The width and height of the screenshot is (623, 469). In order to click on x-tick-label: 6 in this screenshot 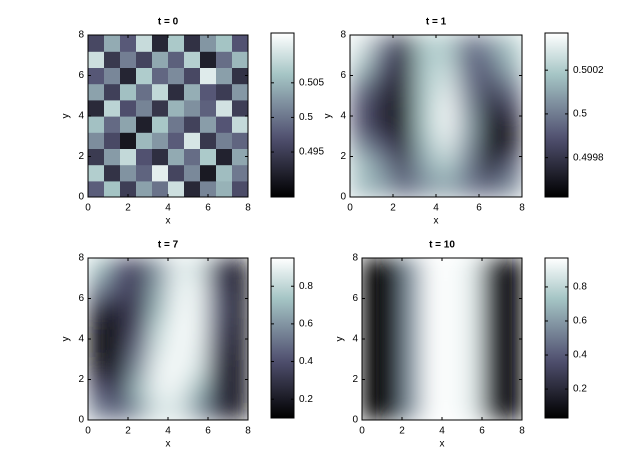, I will do `click(208, 431)`.